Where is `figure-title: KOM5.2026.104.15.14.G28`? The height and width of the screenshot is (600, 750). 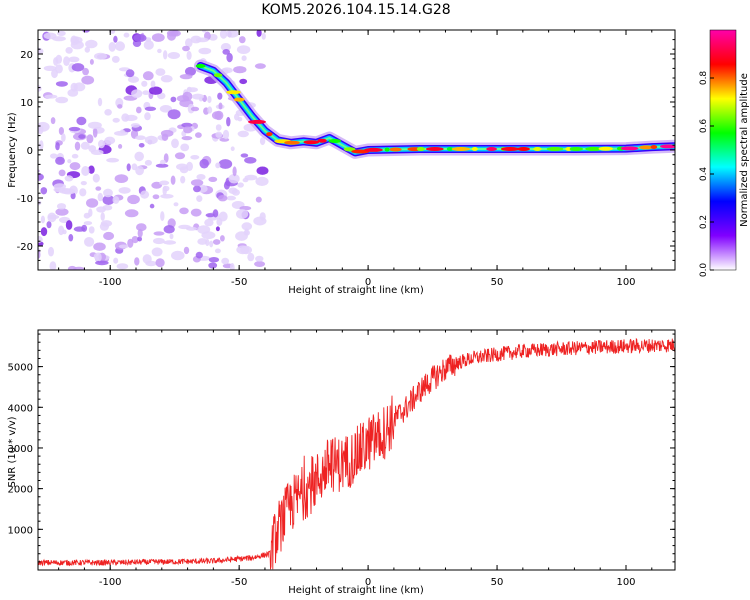
figure-title: KOM5.2026.104.15.14.G28 is located at coordinates (355, 10).